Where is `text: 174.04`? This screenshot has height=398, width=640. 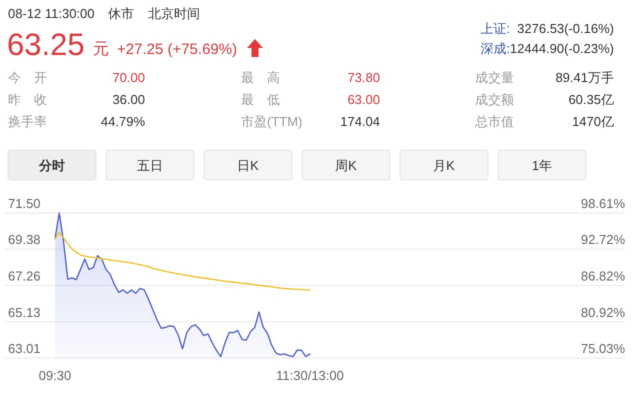 text: 174.04 is located at coordinates (360, 121).